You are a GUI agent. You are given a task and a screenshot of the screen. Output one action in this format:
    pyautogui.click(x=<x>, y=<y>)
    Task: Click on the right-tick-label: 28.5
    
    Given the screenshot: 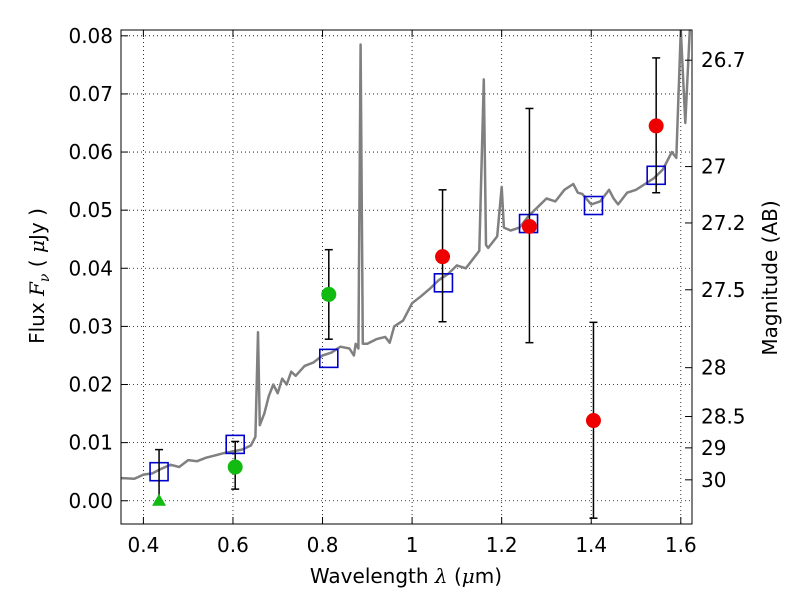 What is the action you would take?
    pyautogui.click(x=723, y=416)
    